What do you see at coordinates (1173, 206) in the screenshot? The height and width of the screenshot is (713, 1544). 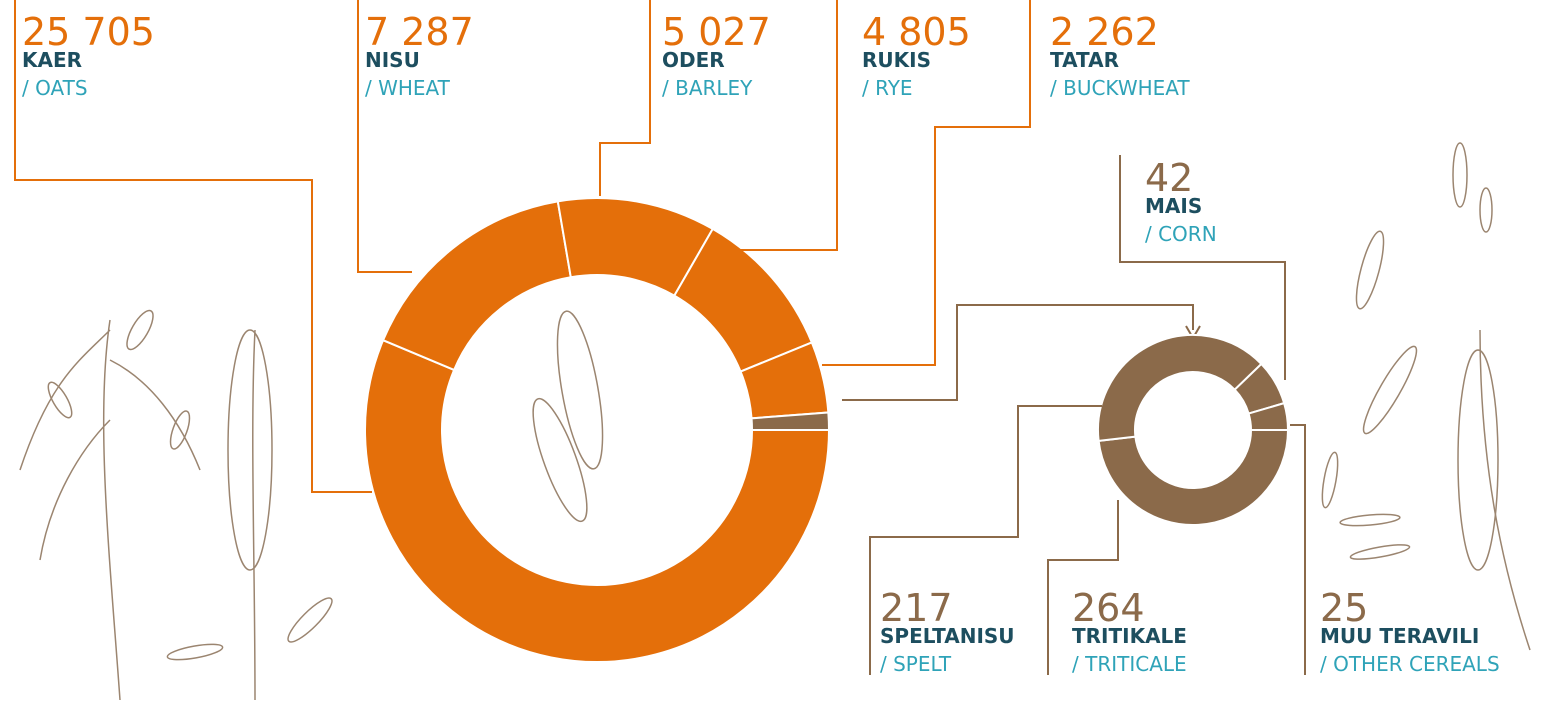 I see `category-label: MAIS` at bounding box center [1173, 206].